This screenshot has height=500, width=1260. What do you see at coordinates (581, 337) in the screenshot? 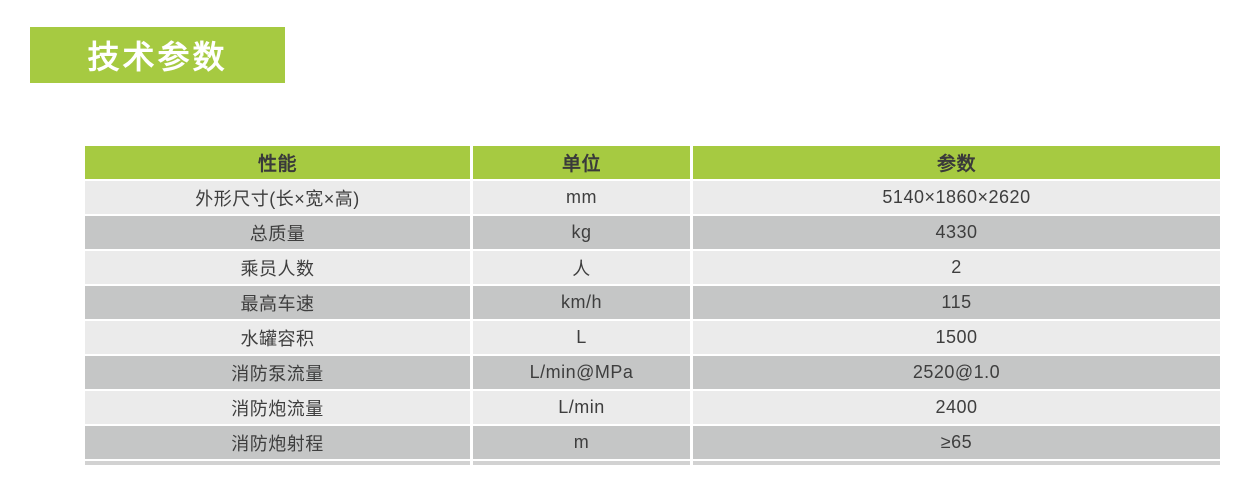
I see `table-cell-unit: L` at bounding box center [581, 337].